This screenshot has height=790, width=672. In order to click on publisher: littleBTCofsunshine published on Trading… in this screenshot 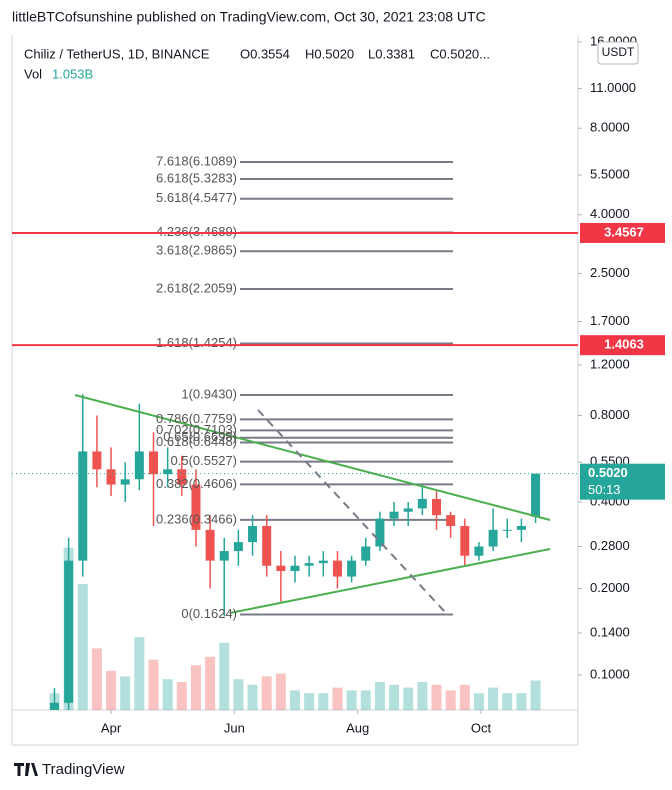, I will do `click(249, 17)`.